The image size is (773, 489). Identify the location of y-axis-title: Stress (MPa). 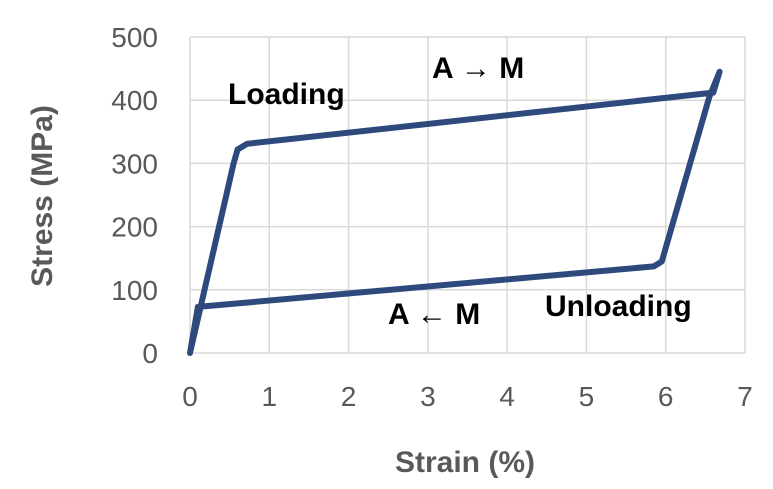
(42, 196).